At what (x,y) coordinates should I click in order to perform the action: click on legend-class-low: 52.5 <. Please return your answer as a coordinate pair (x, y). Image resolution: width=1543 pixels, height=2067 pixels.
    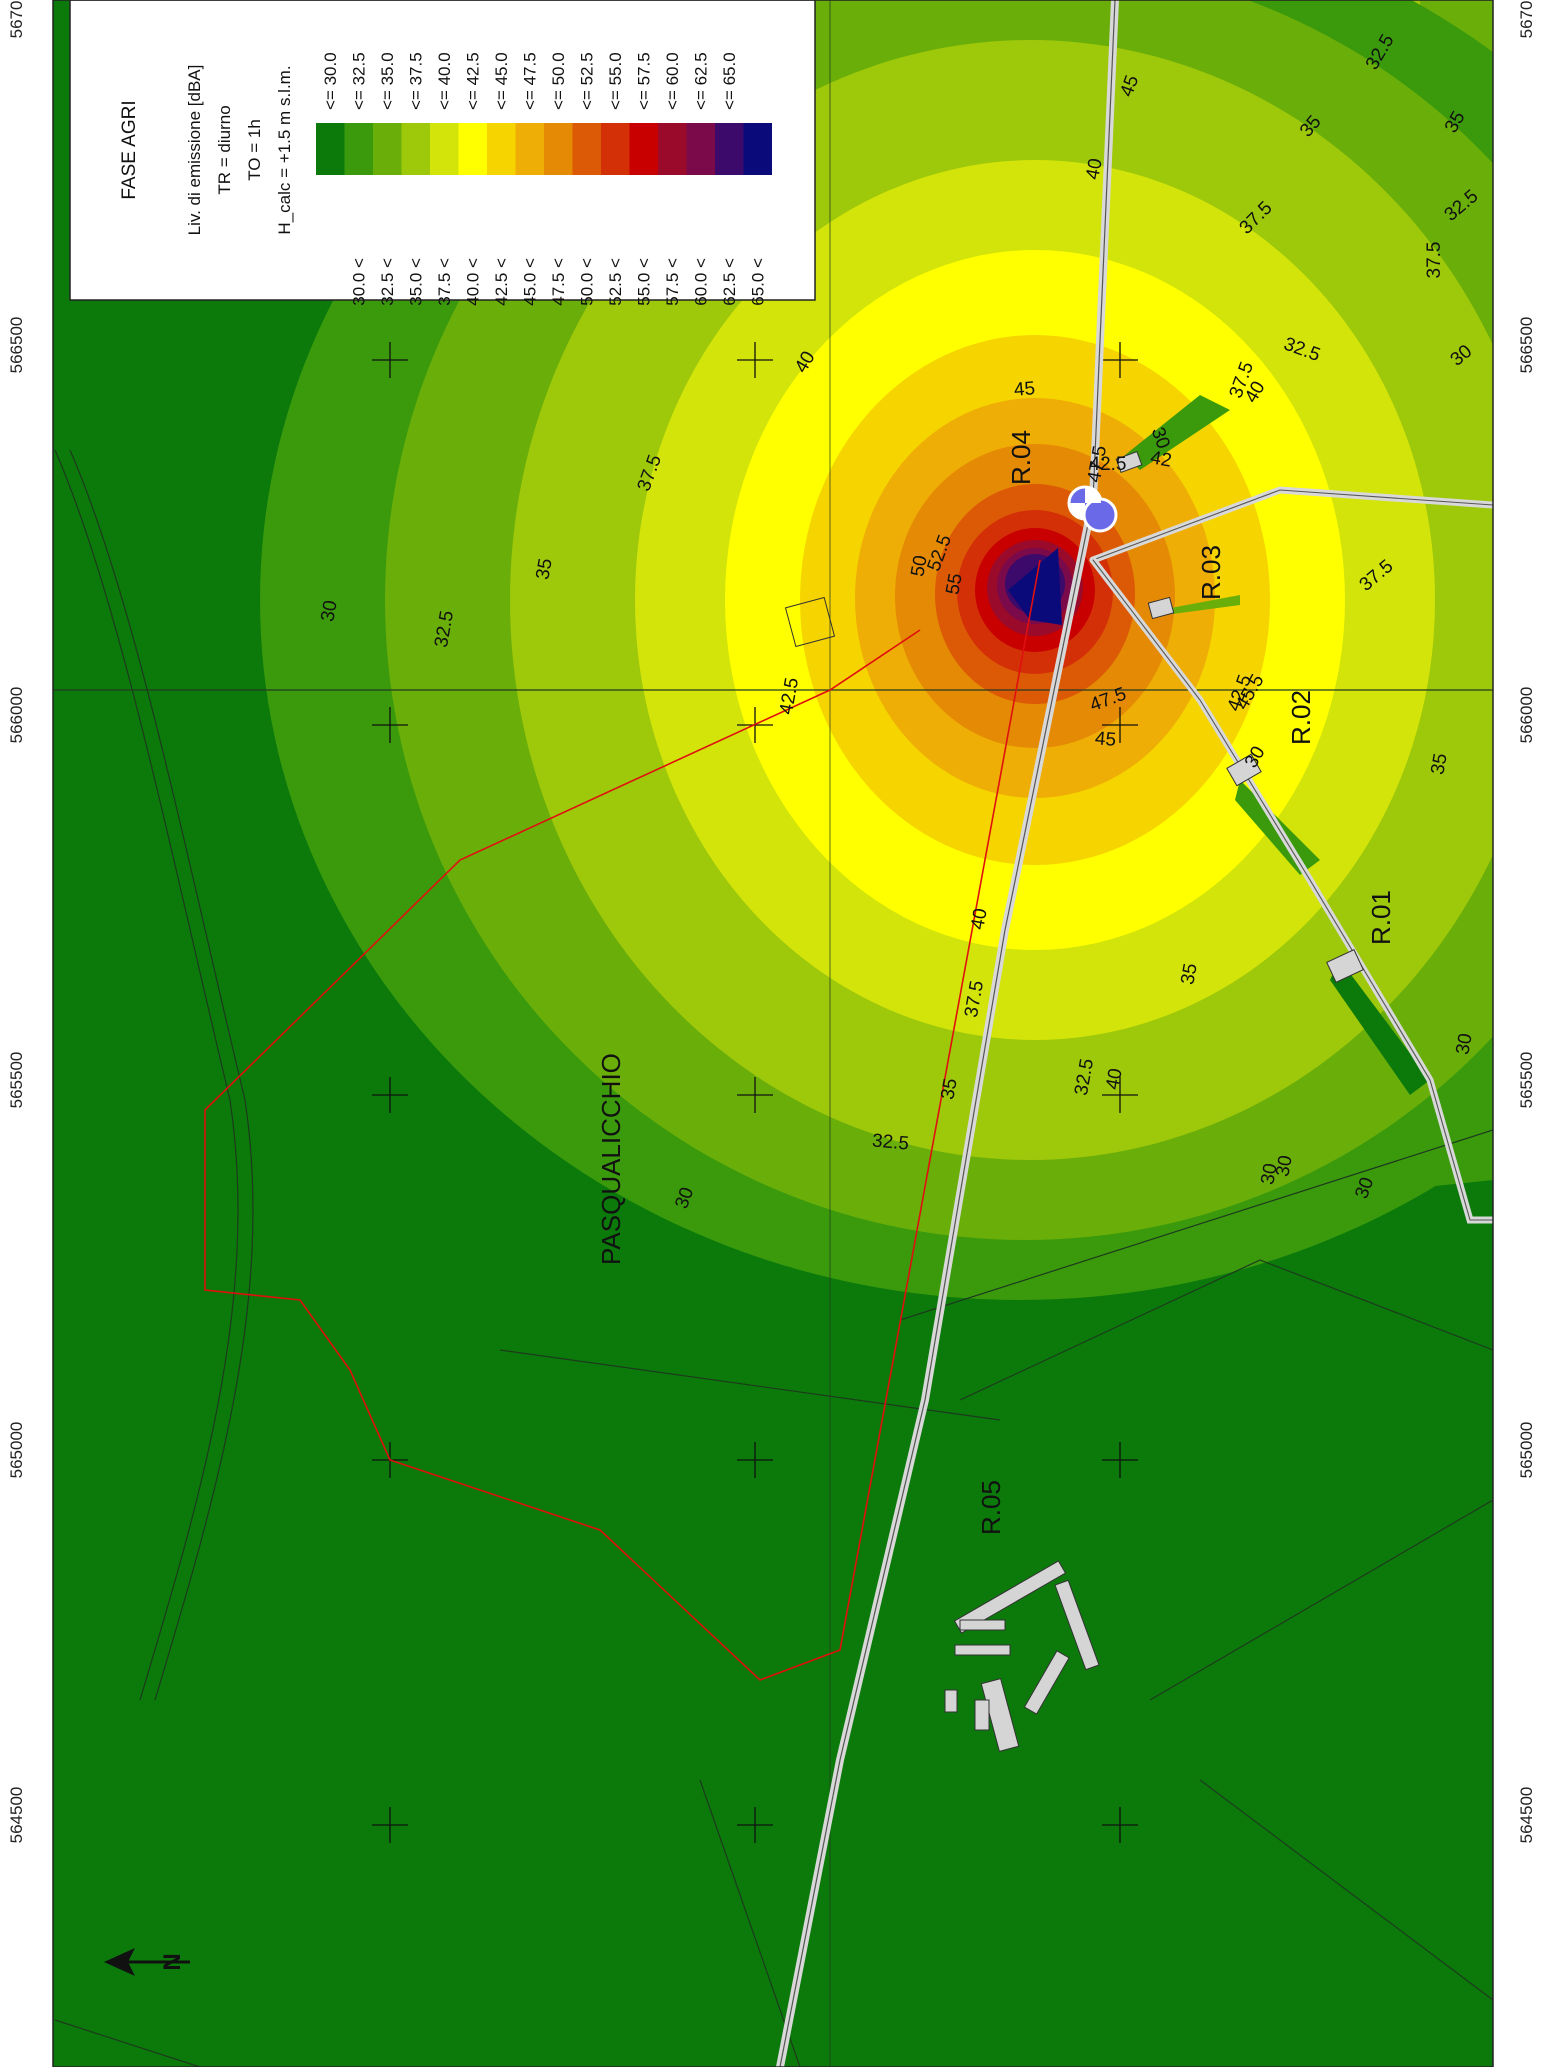
    Looking at the image, I should click on (615, 282).